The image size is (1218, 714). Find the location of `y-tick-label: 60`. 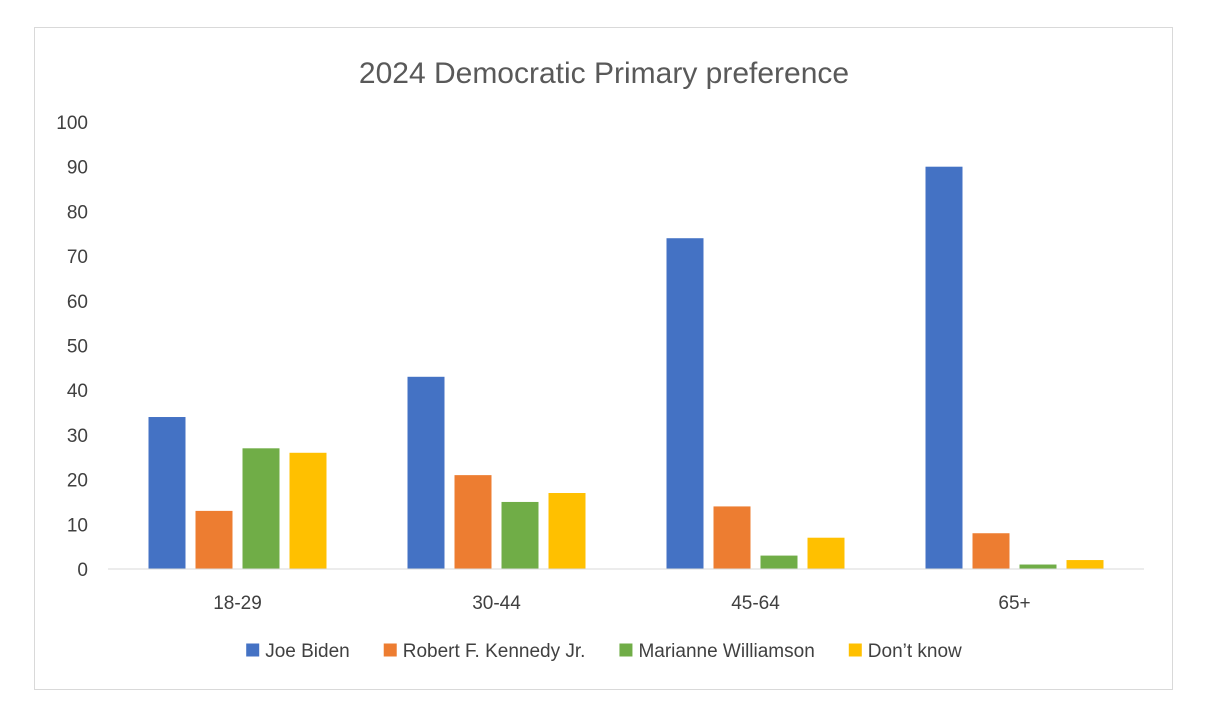

y-tick-label: 60 is located at coordinates (77, 302).